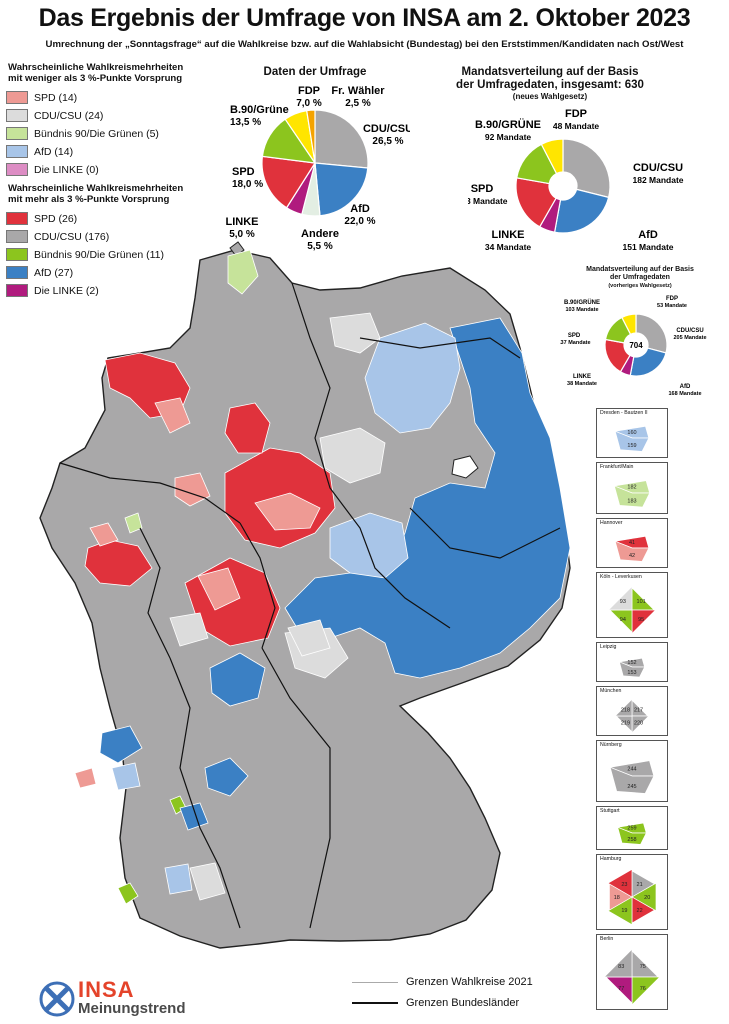 The width and height of the screenshot is (729, 1024). Describe the element at coordinates (207, 881) in the screenshot. I see `cdu-weak-region-black-forest` at that location.